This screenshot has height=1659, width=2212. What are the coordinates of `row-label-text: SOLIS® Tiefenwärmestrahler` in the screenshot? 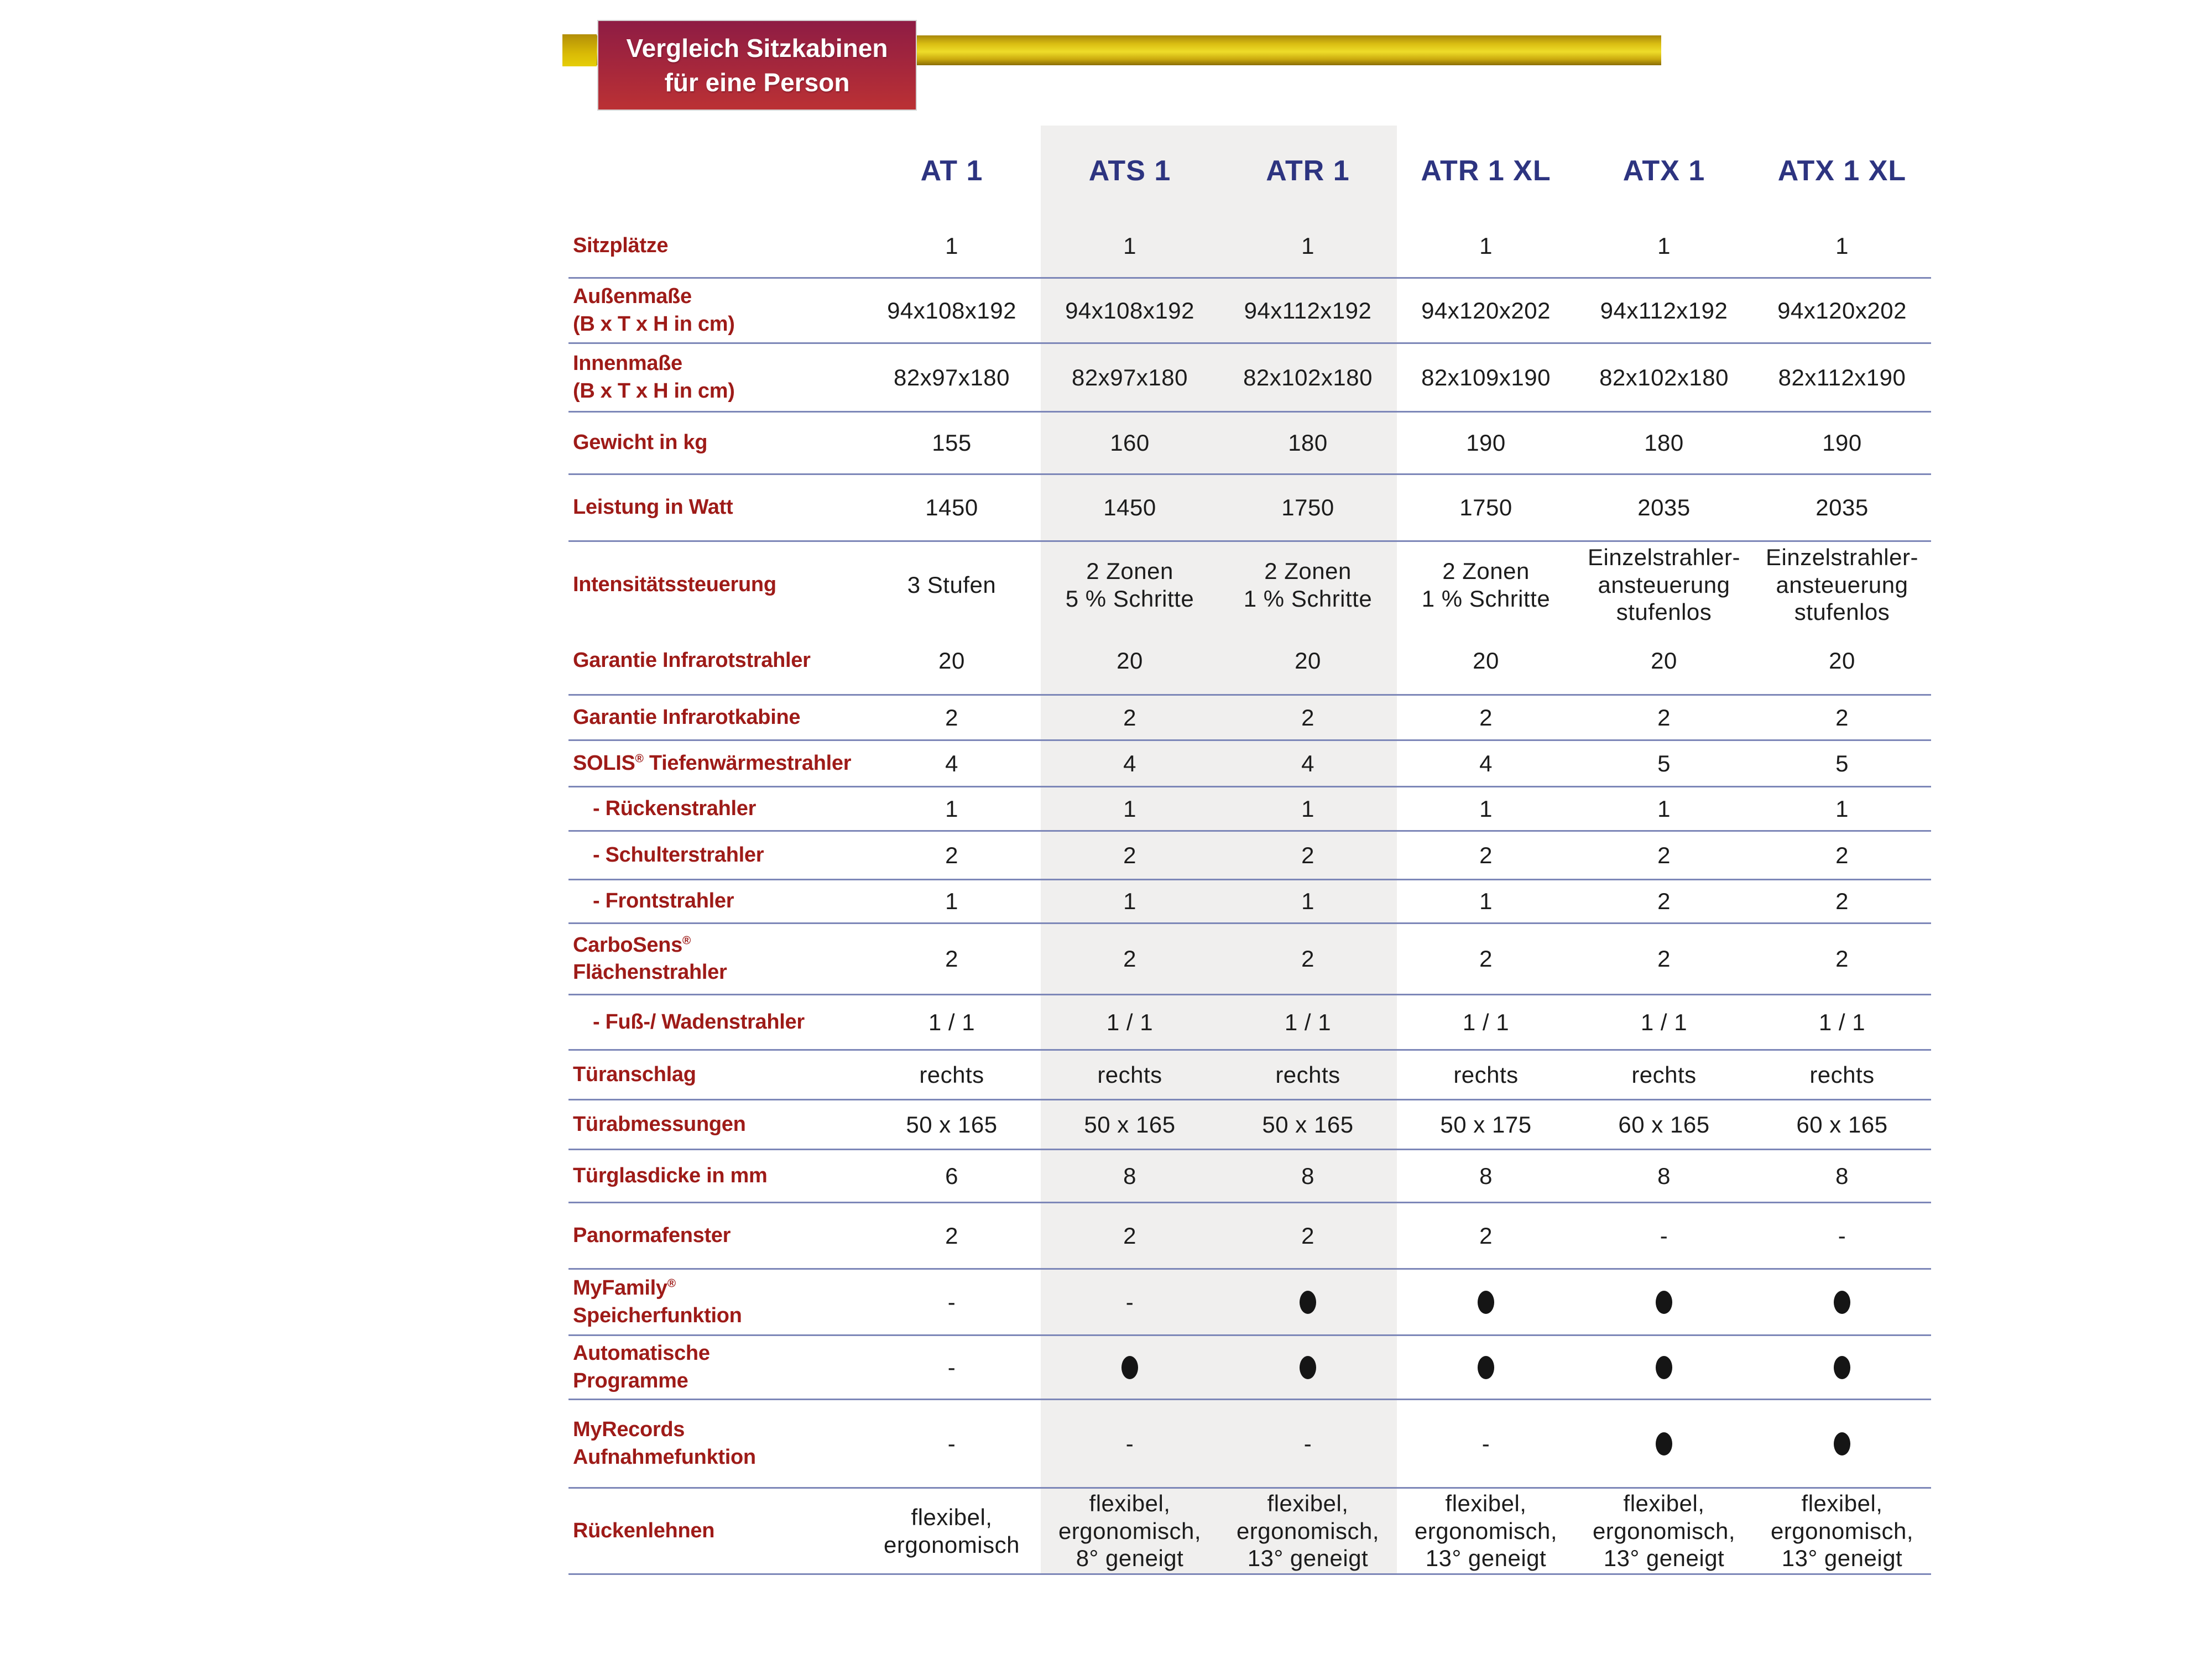 It's located at (713, 763).